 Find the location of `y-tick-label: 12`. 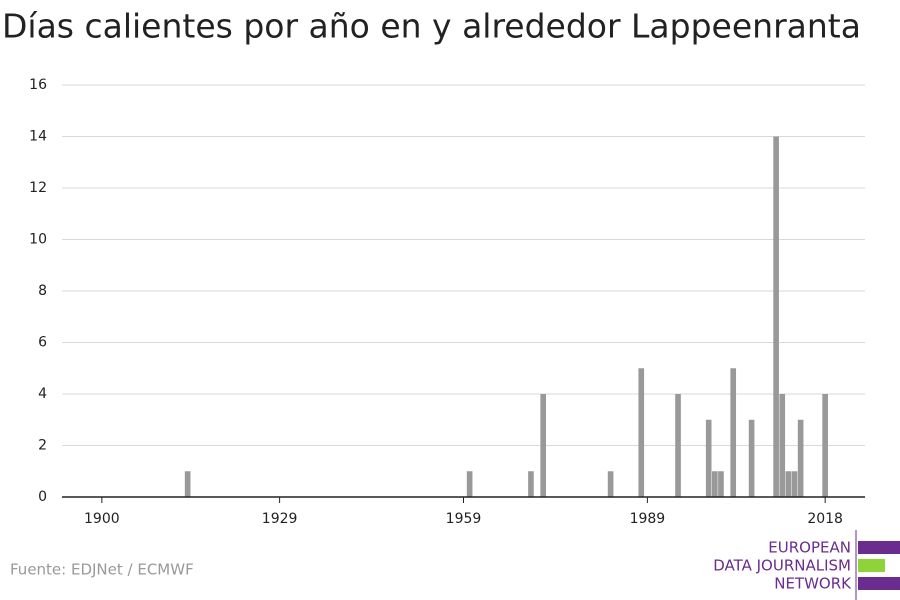

y-tick-label: 12 is located at coordinates (38, 188).